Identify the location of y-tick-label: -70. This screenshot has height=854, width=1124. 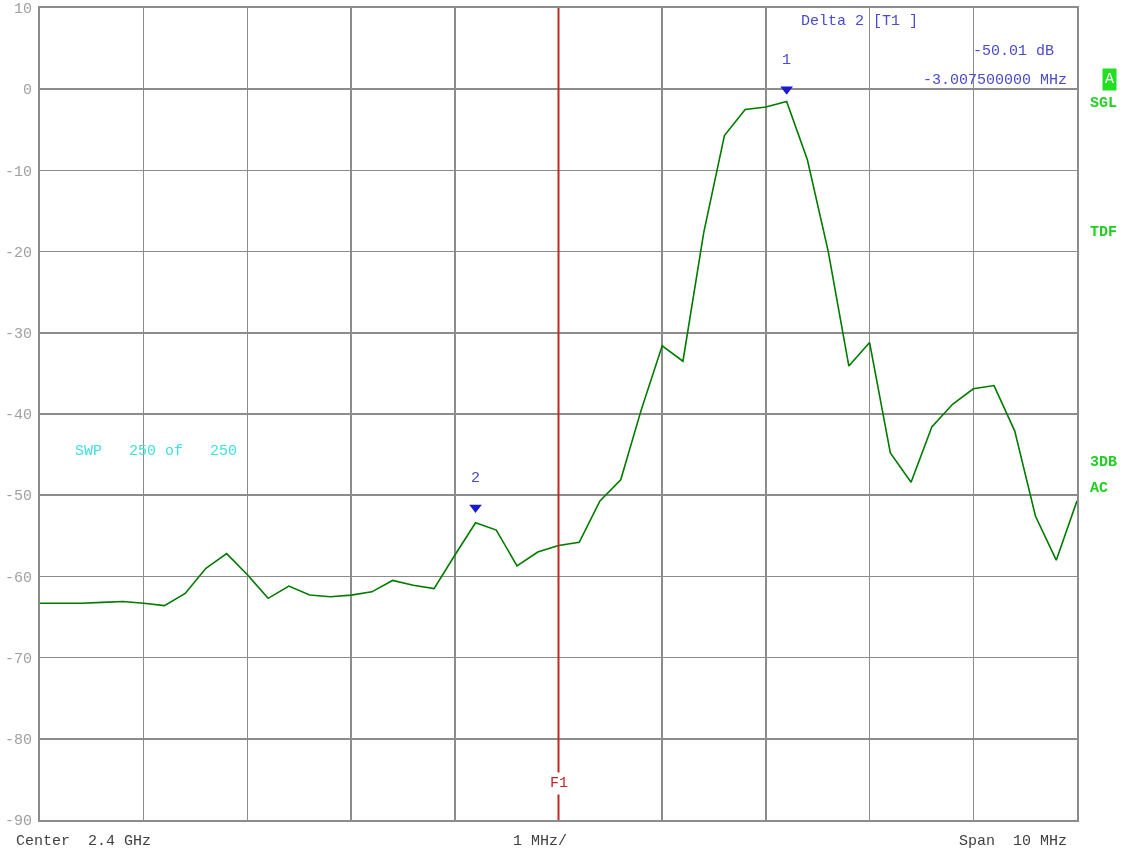
(18, 659).